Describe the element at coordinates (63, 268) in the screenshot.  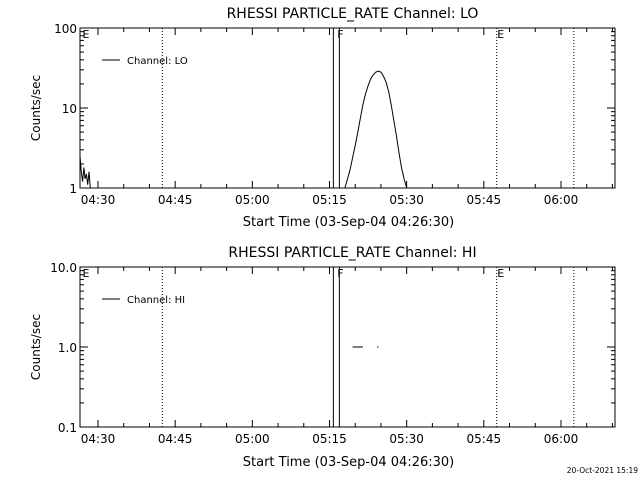
I see `y-tick-label: 10.0` at that location.